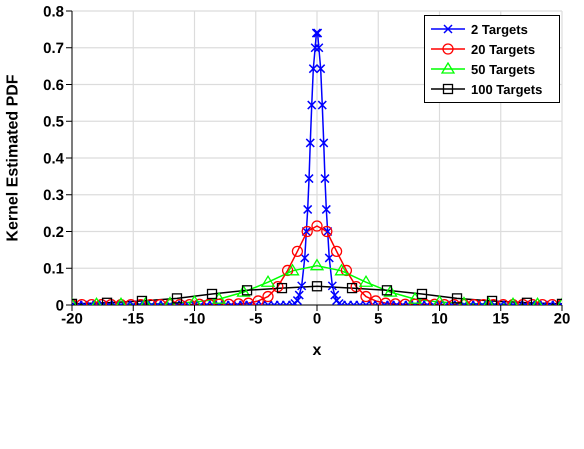  Describe the element at coordinates (439, 319) in the screenshot. I see `x-tick-label: 10` at that location.